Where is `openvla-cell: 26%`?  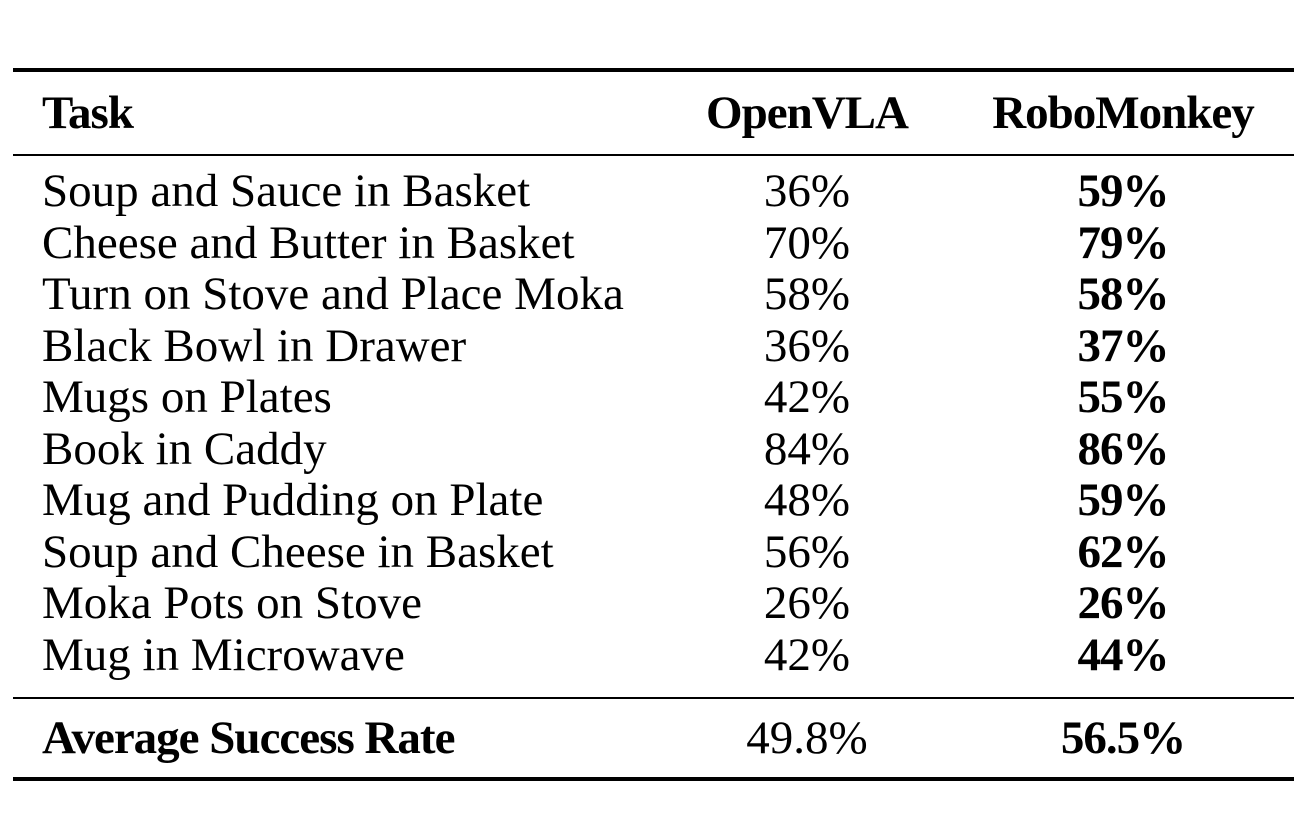 openvla-cell: 26% is located at coordinates (807, 603).